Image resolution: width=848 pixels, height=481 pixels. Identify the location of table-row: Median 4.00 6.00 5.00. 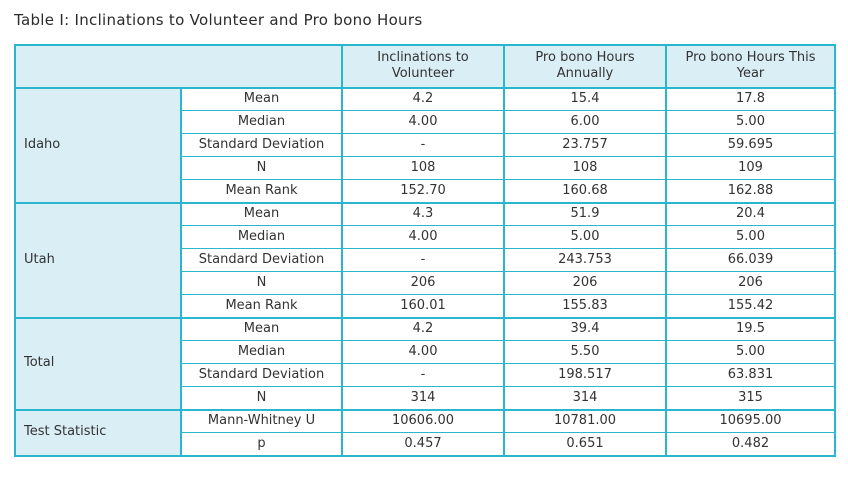
(425, 122).